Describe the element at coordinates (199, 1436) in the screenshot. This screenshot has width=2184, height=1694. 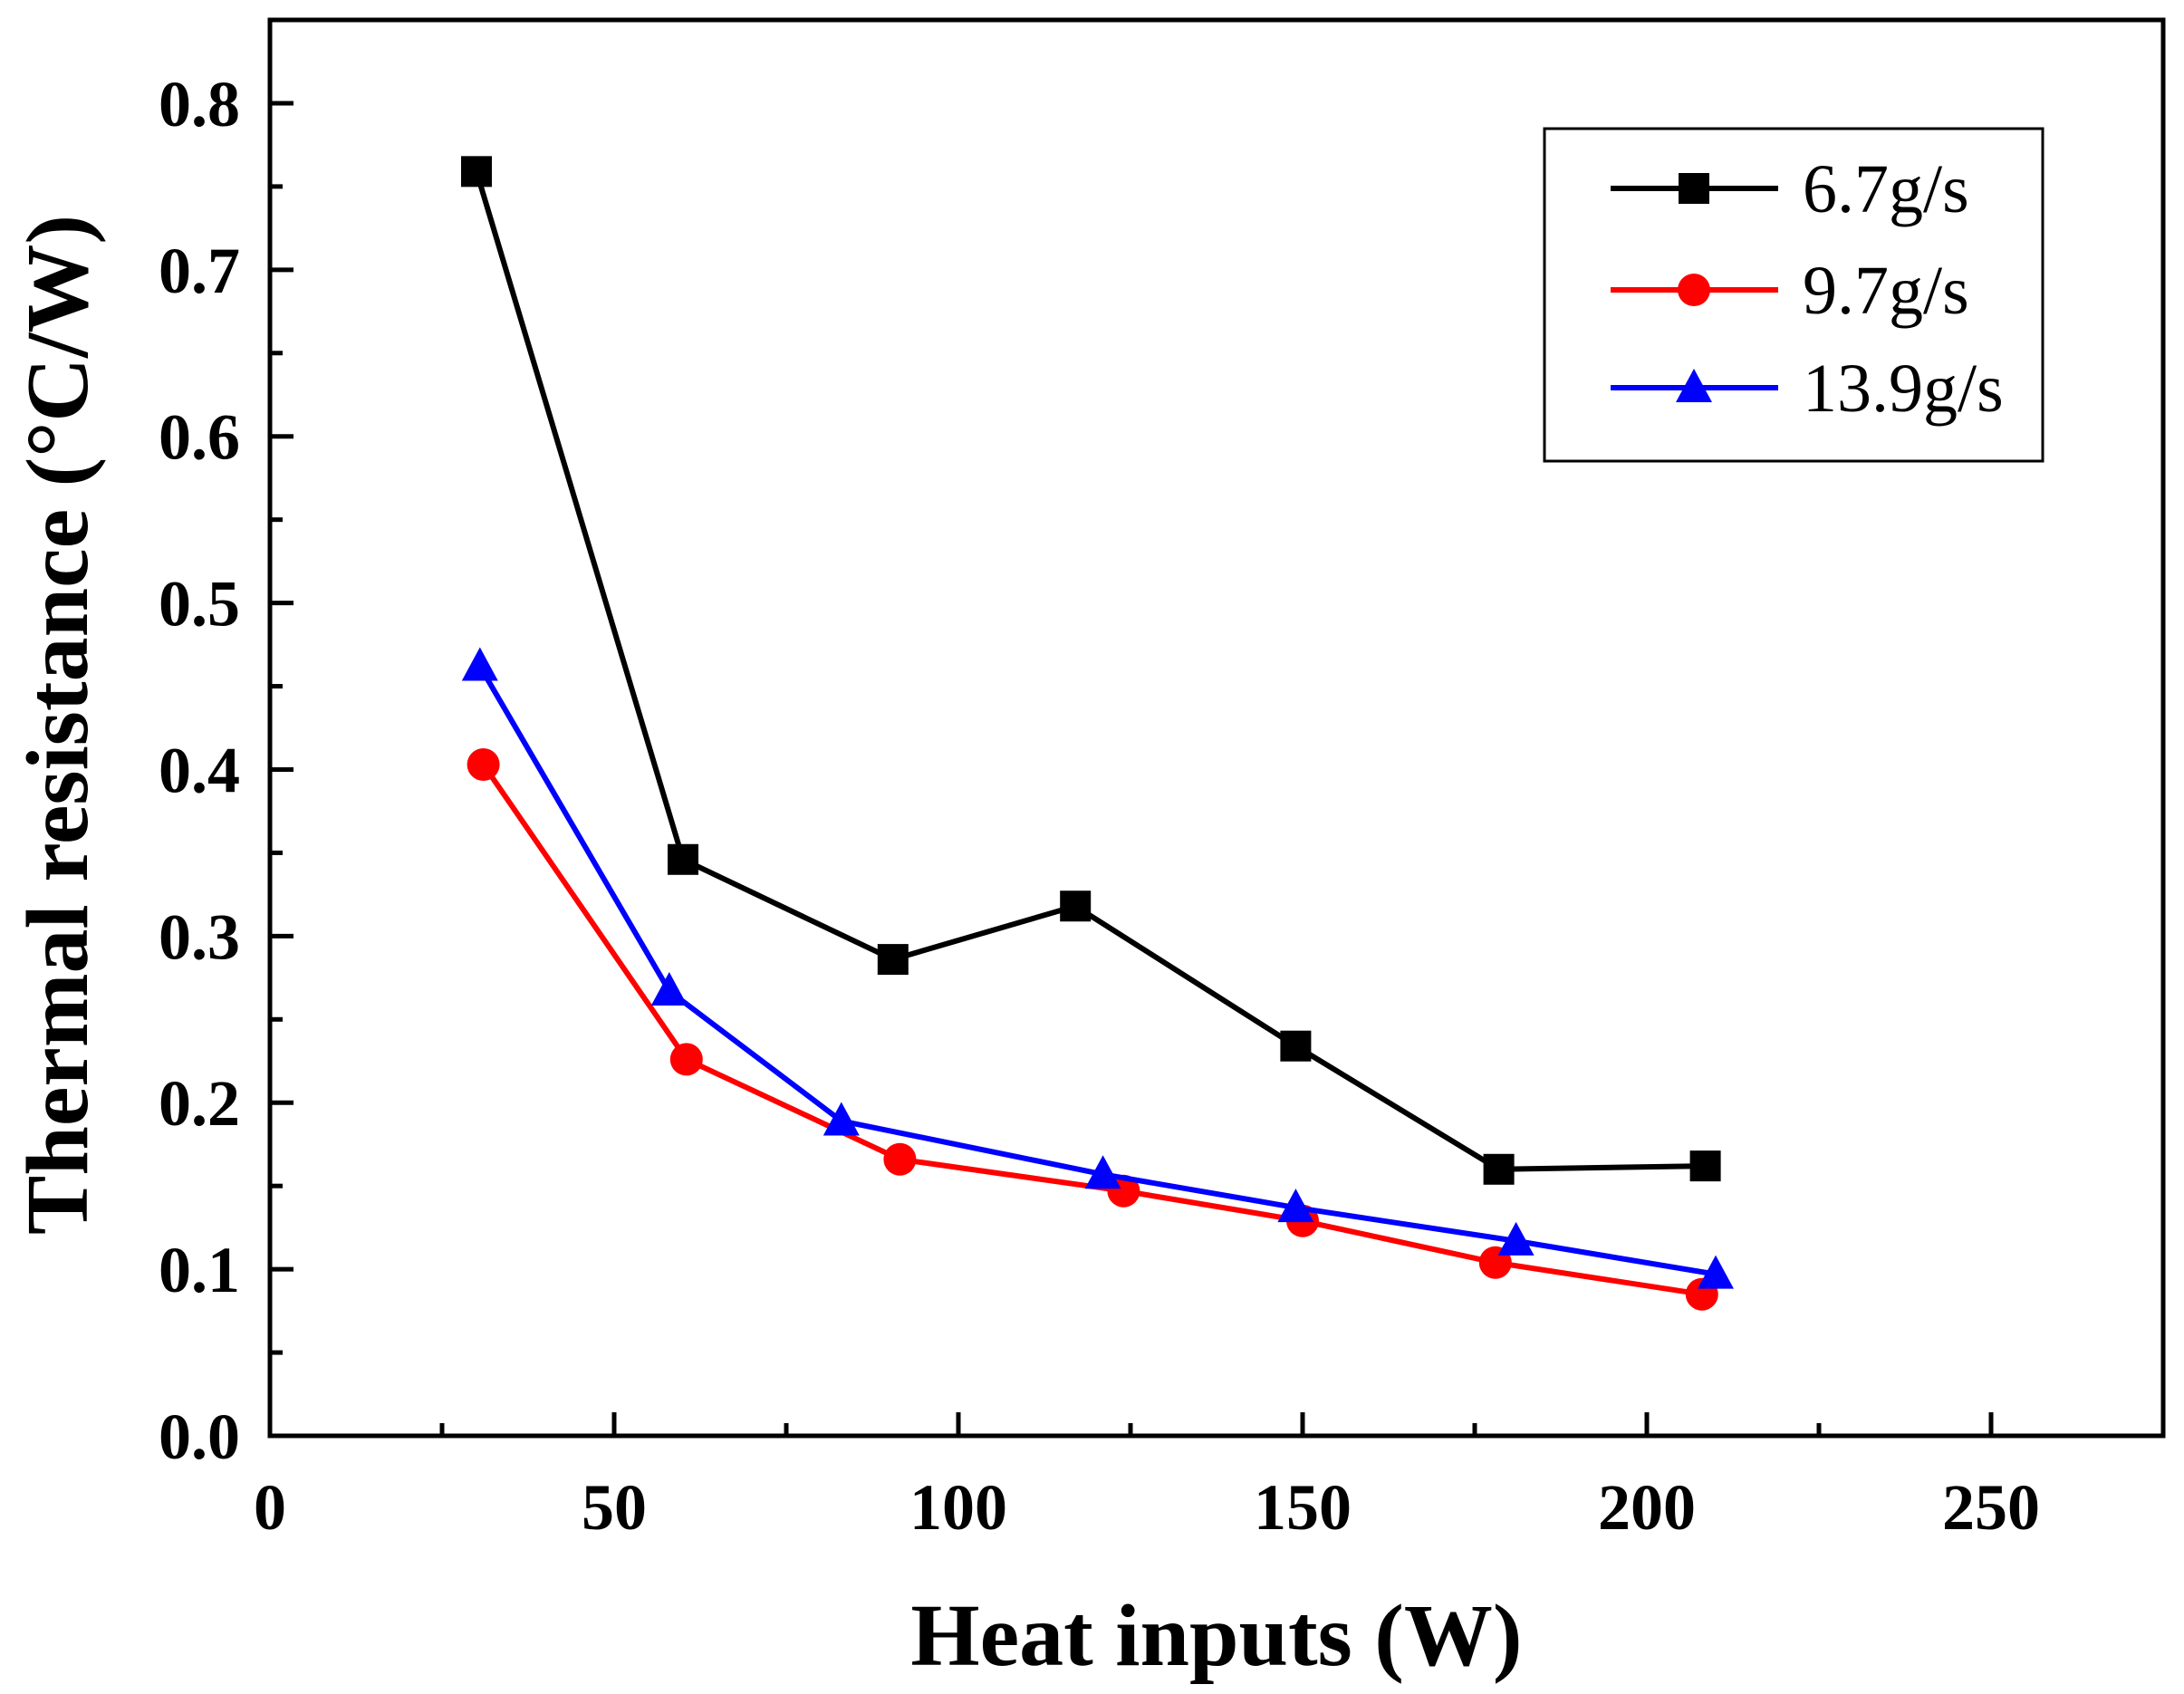
I see `y-tick-label: 0.0` at that location.